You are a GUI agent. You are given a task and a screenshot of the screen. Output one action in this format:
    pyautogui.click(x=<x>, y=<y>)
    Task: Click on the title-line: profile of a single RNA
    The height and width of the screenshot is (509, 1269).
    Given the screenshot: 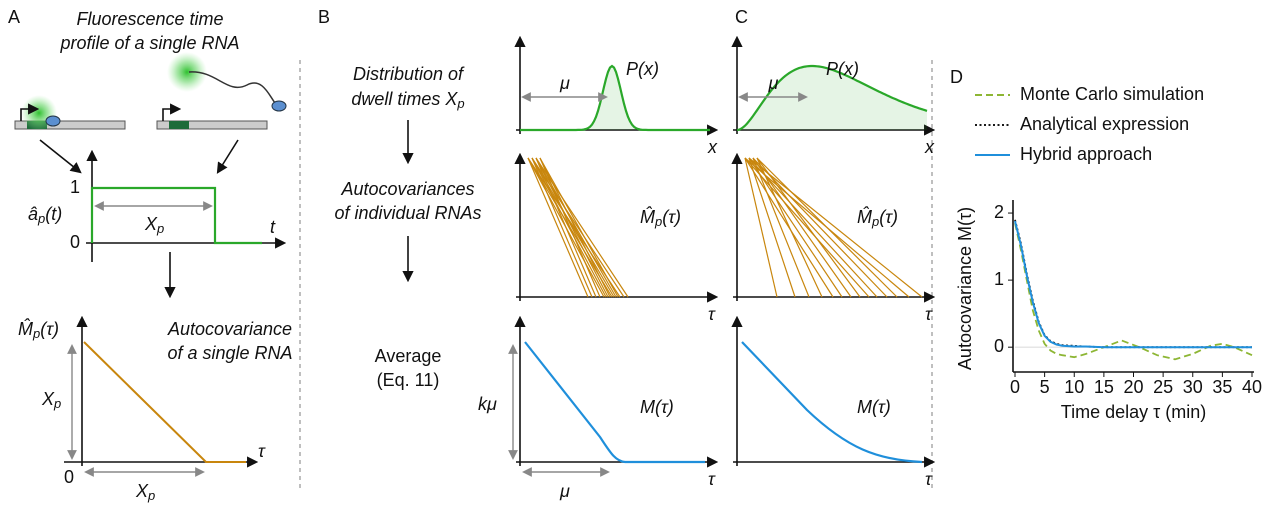 What is the action you would take?
    pyautogui.click(x=149, y=43)
    